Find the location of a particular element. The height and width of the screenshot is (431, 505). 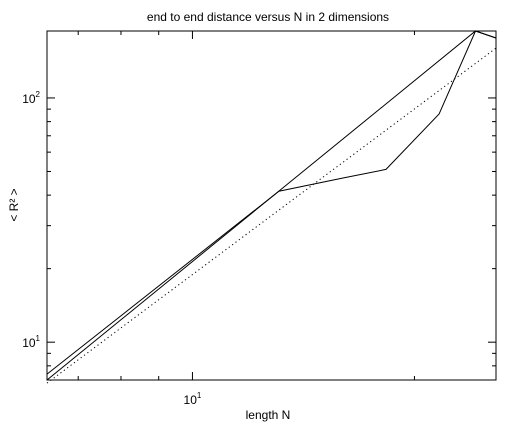

x-tick-label: 101 is located at coordinates (193, 399).